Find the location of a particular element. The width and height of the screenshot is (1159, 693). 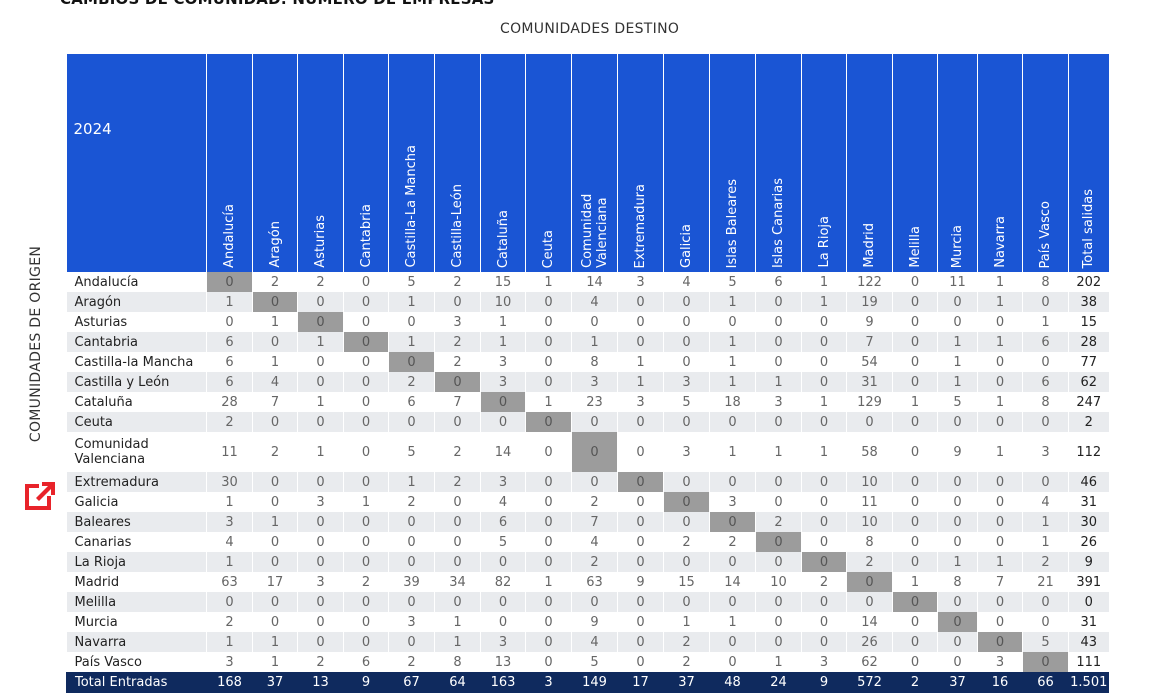

table-row: Navarra 1 1 0 0 0 1 3 0 4 0 2 0 0 0 26 0 0 0 5 43 is located at coordinates (587, 642).